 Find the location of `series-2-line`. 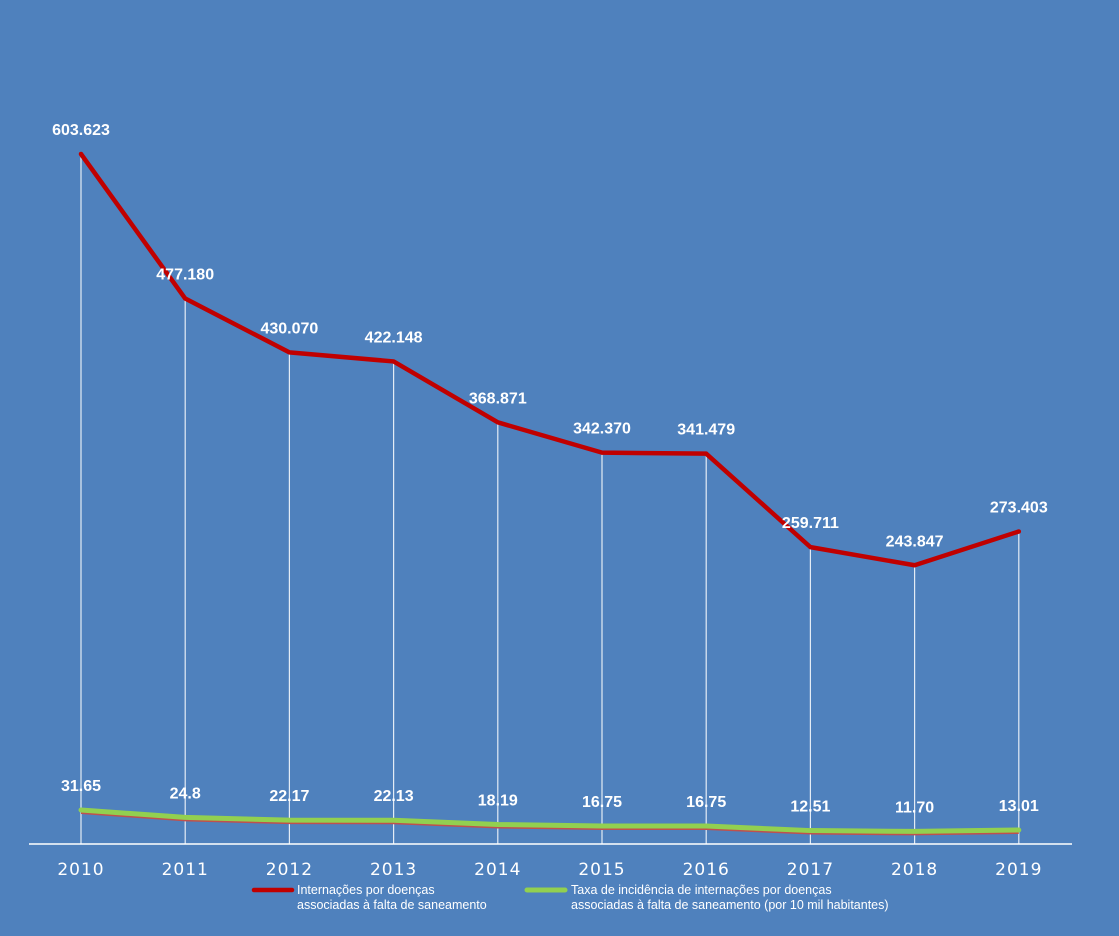

series-2-line is located at coordinates (550, 820).